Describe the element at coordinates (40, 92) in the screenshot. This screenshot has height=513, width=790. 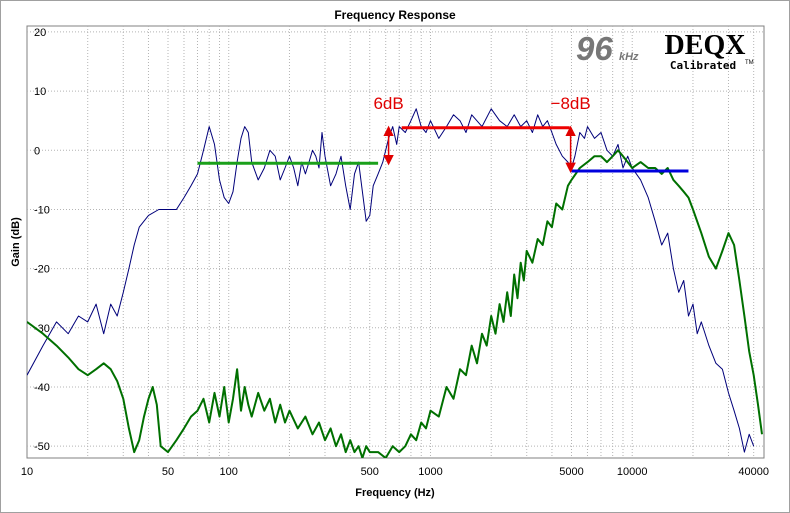
I see `y-tick-label: 10` at that location.